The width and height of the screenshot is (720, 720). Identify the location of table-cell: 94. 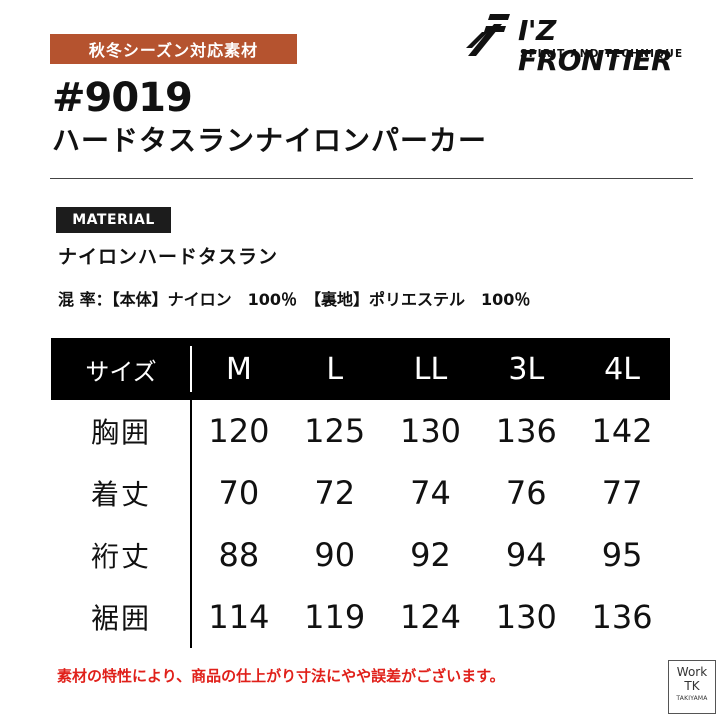
(526, 555).